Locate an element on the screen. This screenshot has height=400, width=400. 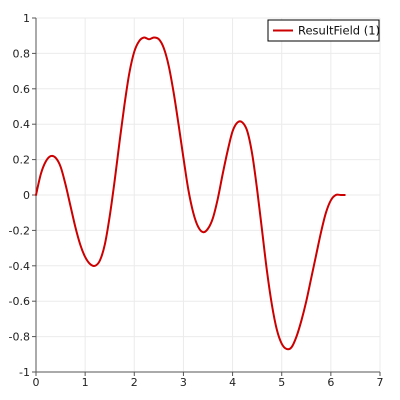
x-tick-label: 7 is located at coordinates (380, 382).